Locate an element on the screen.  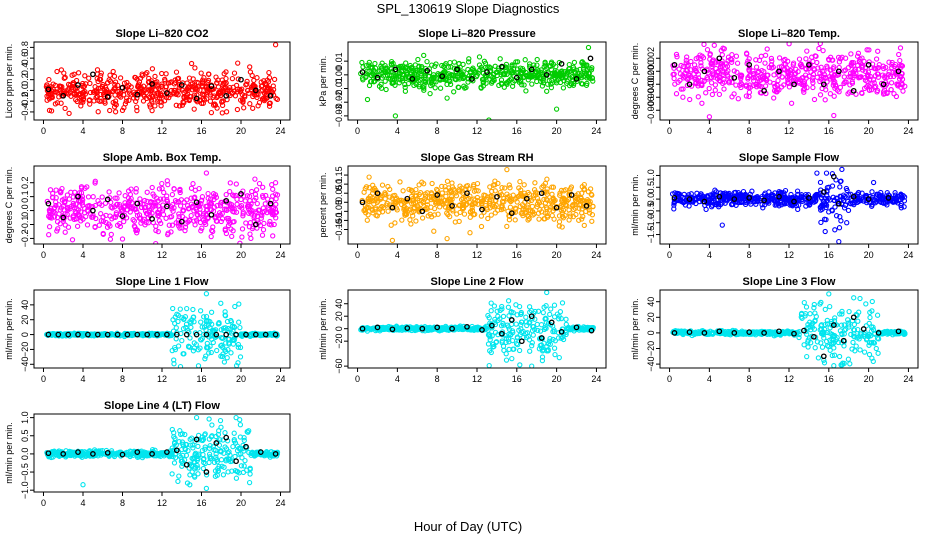
x-tick-label: 4 is located at coordinates (709, 255).